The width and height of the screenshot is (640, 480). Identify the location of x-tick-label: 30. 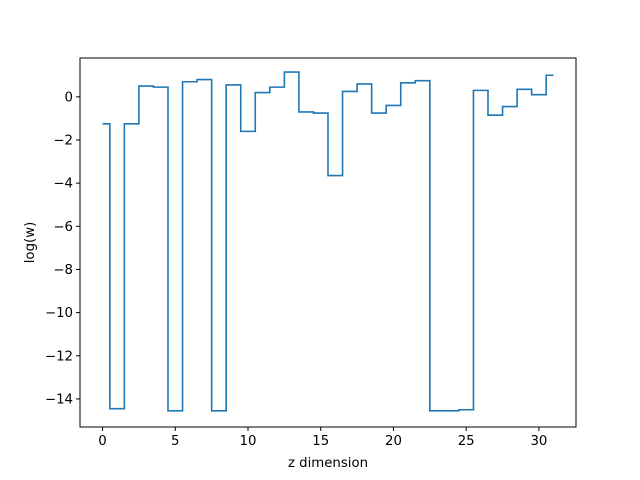
(538, 441).